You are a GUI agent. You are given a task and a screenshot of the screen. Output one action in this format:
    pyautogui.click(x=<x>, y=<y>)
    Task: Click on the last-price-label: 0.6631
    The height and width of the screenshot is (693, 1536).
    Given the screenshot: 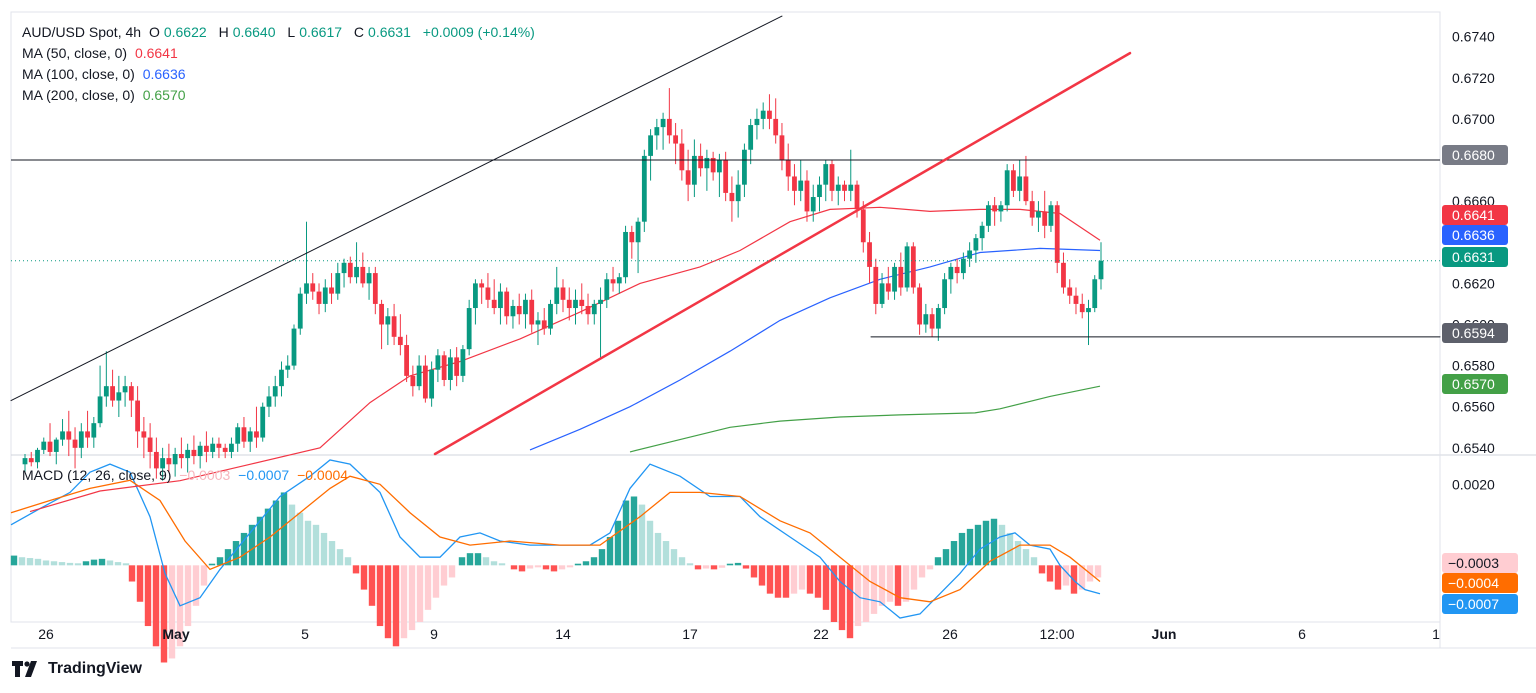 What is the action you would take?
    pyautogui.click(x=1475, y=257)
    